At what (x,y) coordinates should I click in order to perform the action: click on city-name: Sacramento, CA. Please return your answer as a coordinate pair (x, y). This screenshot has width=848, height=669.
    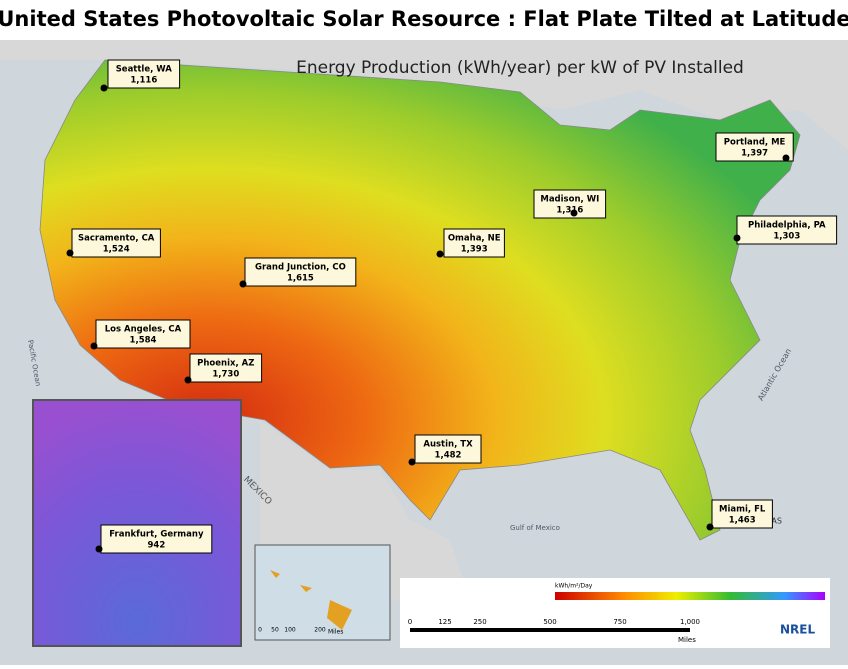
    Looking at the image, I should click on (116, 239).